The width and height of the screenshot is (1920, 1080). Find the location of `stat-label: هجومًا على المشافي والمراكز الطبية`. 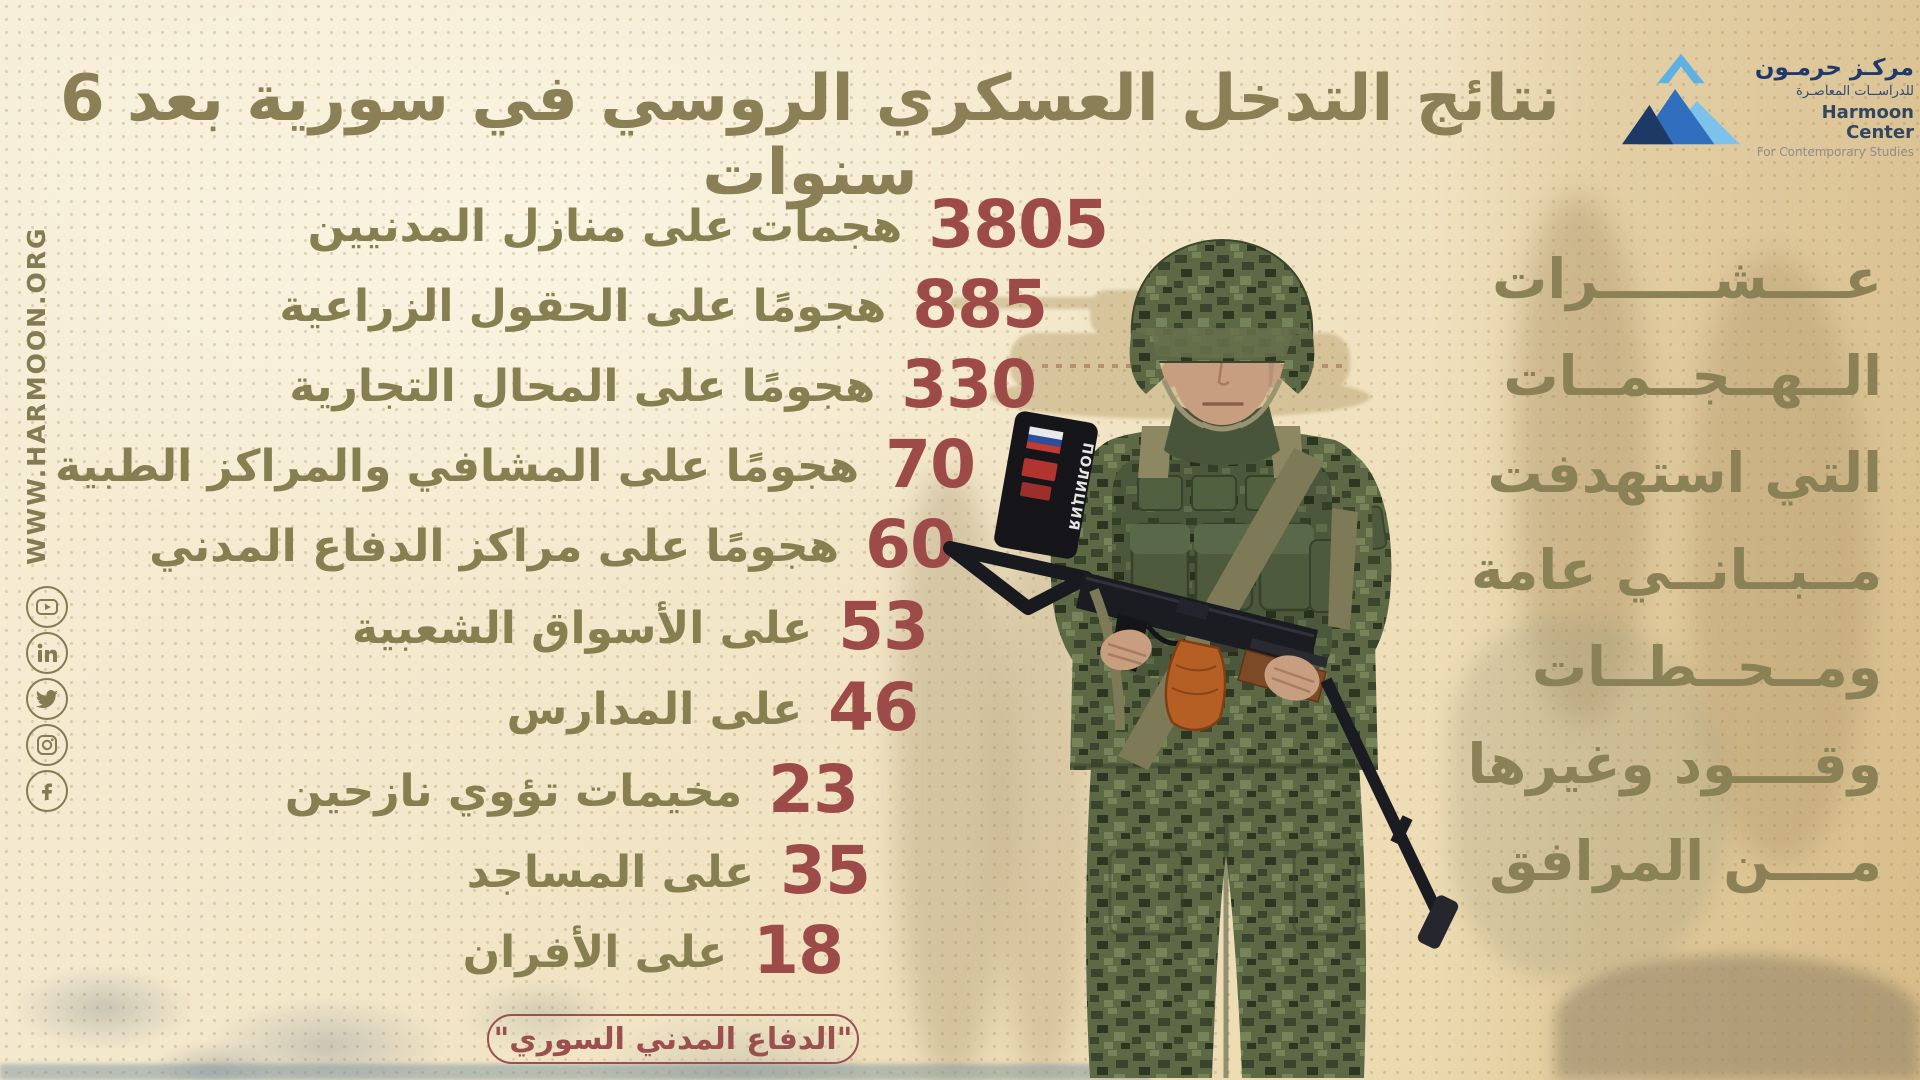

stat-label: هجومًا على المشافي والمراكز الطبية is located at coordinates (457, 466).